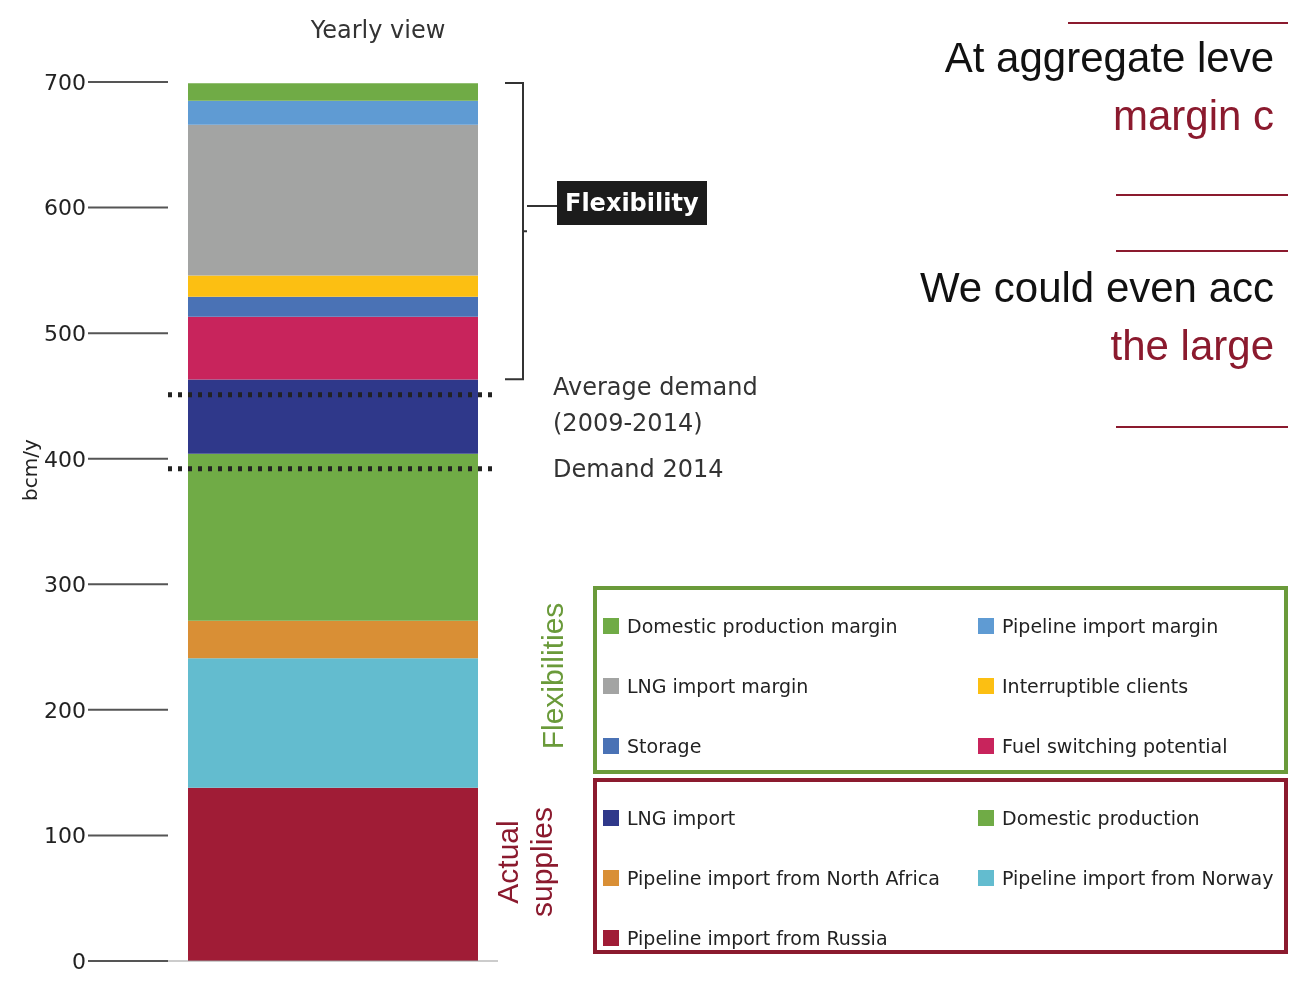 The width and height of the screenshot is (1299, 993). I want to click on text: the large, so click(1192, 346).